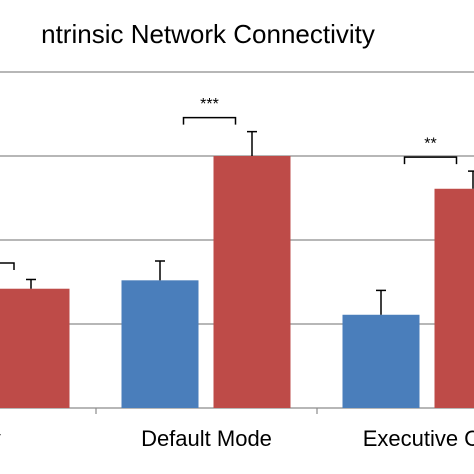  What do you see at coordinates (418, 438) in the screenshot?
I see `x-tick-label: Executive Co` at bounding box center [418, 438].